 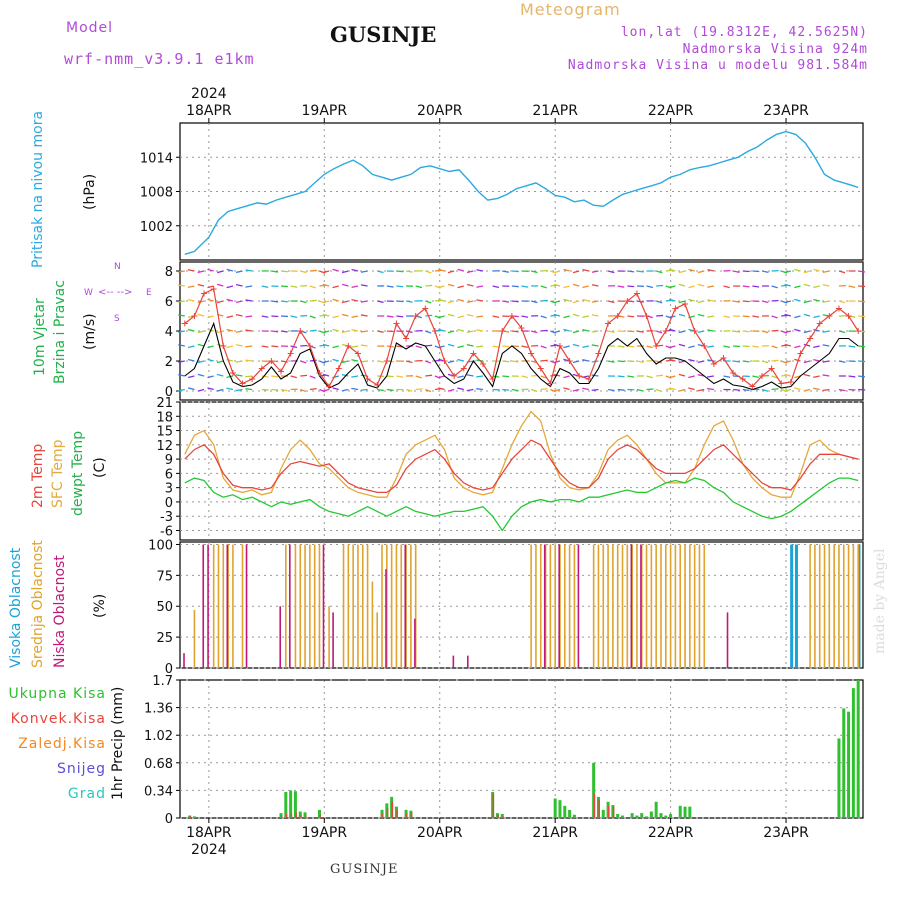 I want to click on tick-label-wind: 8, so click(x=169, y=272).